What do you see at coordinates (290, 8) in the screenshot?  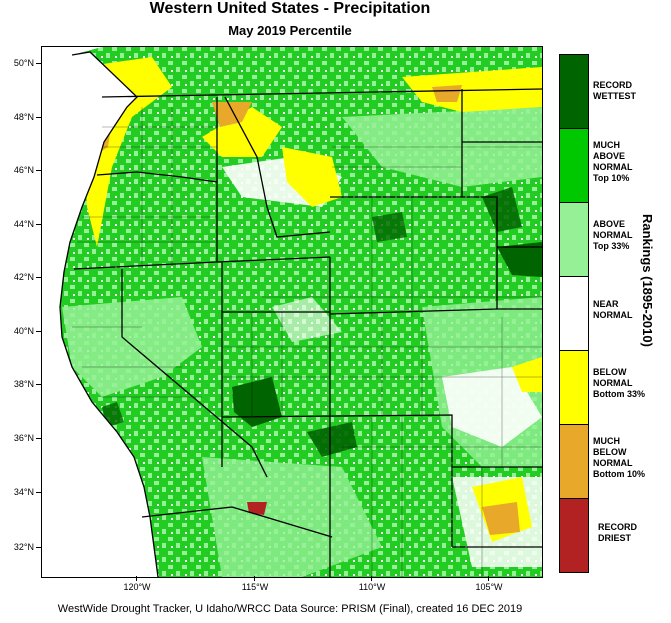 I see `map-title: Western United States - Precipitation` at bounding box center [290, 8].